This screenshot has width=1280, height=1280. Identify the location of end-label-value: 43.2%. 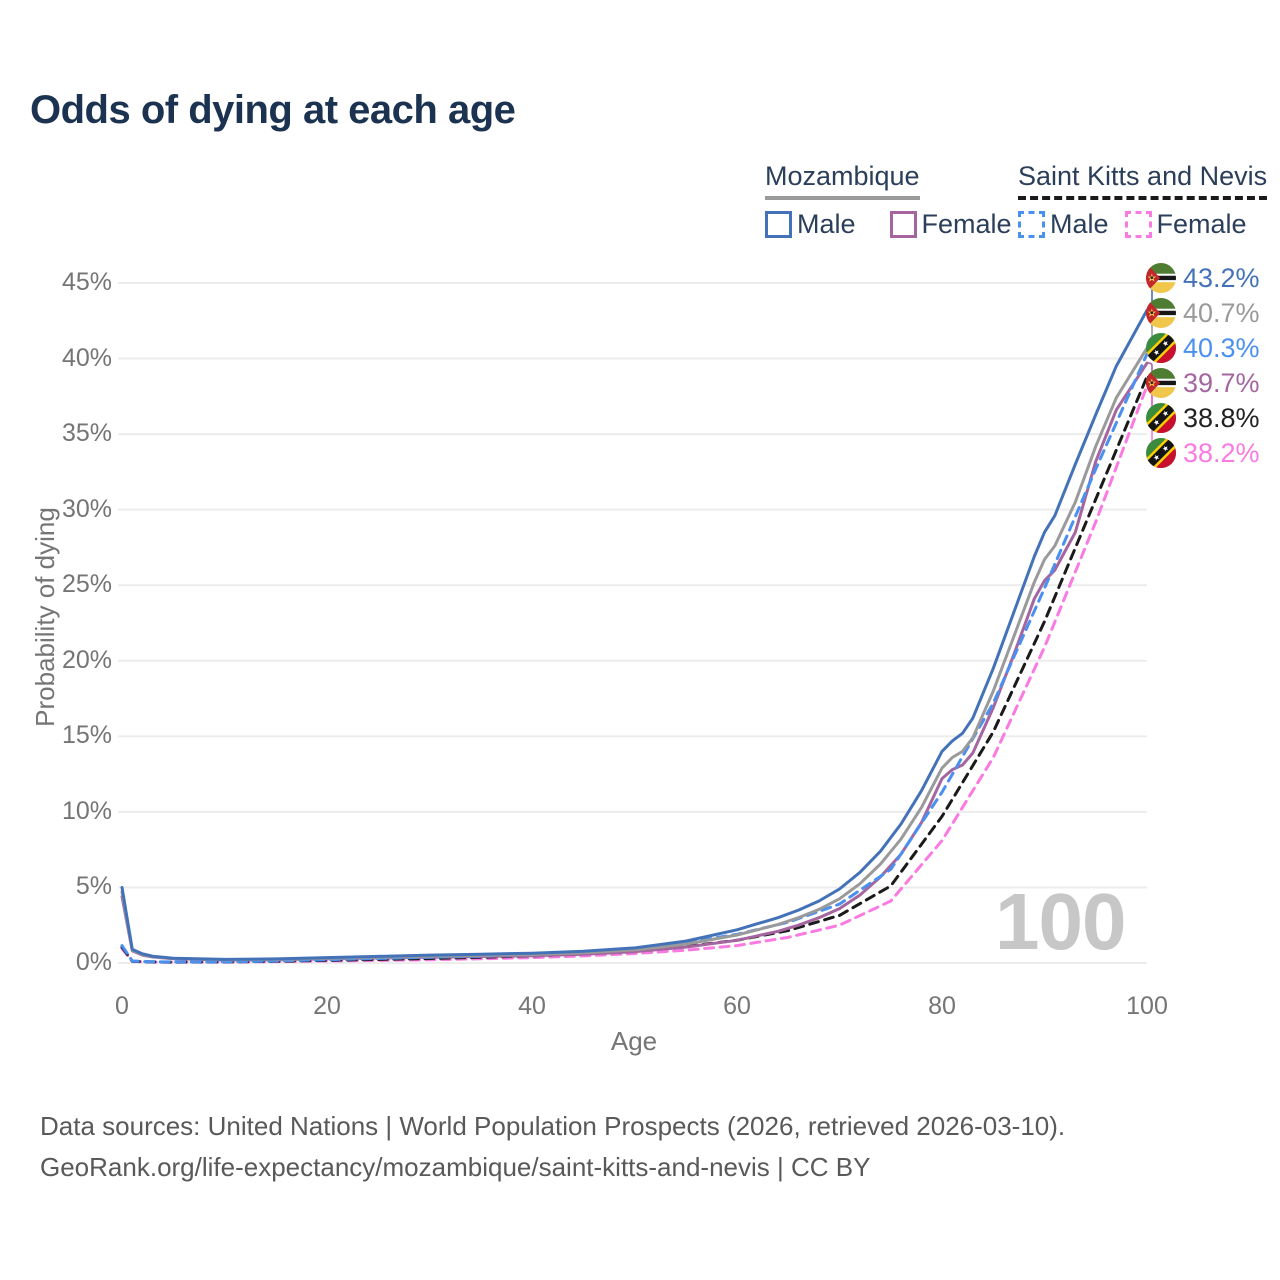
(1221, 277).